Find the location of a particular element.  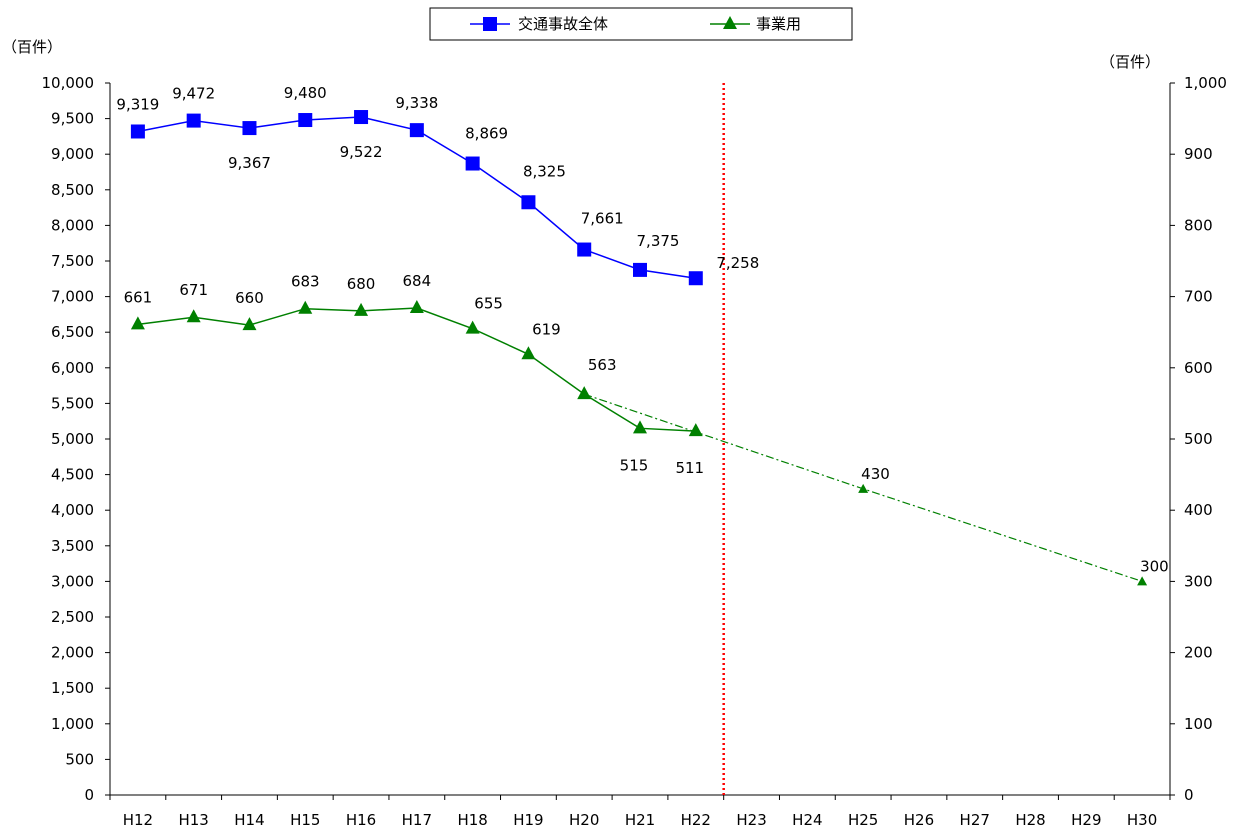

x-tick-label: H28 is located at coordinates (1030, 820).